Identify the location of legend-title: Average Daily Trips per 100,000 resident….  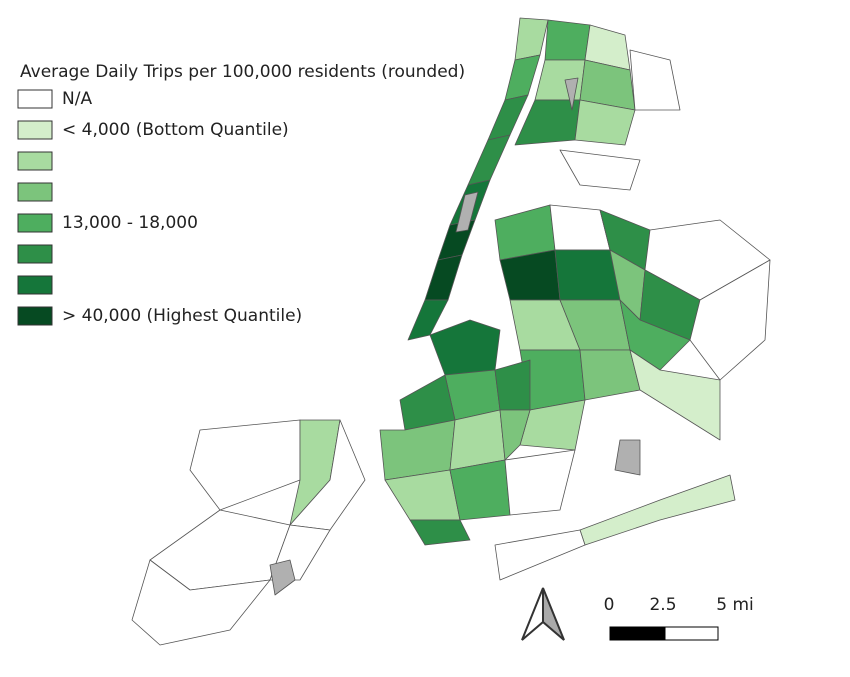
(242, 72).